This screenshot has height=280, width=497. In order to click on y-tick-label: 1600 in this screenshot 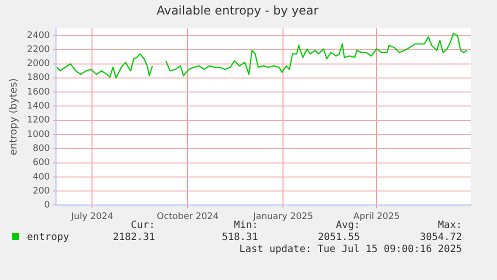, I will do `click(38, 92)`.